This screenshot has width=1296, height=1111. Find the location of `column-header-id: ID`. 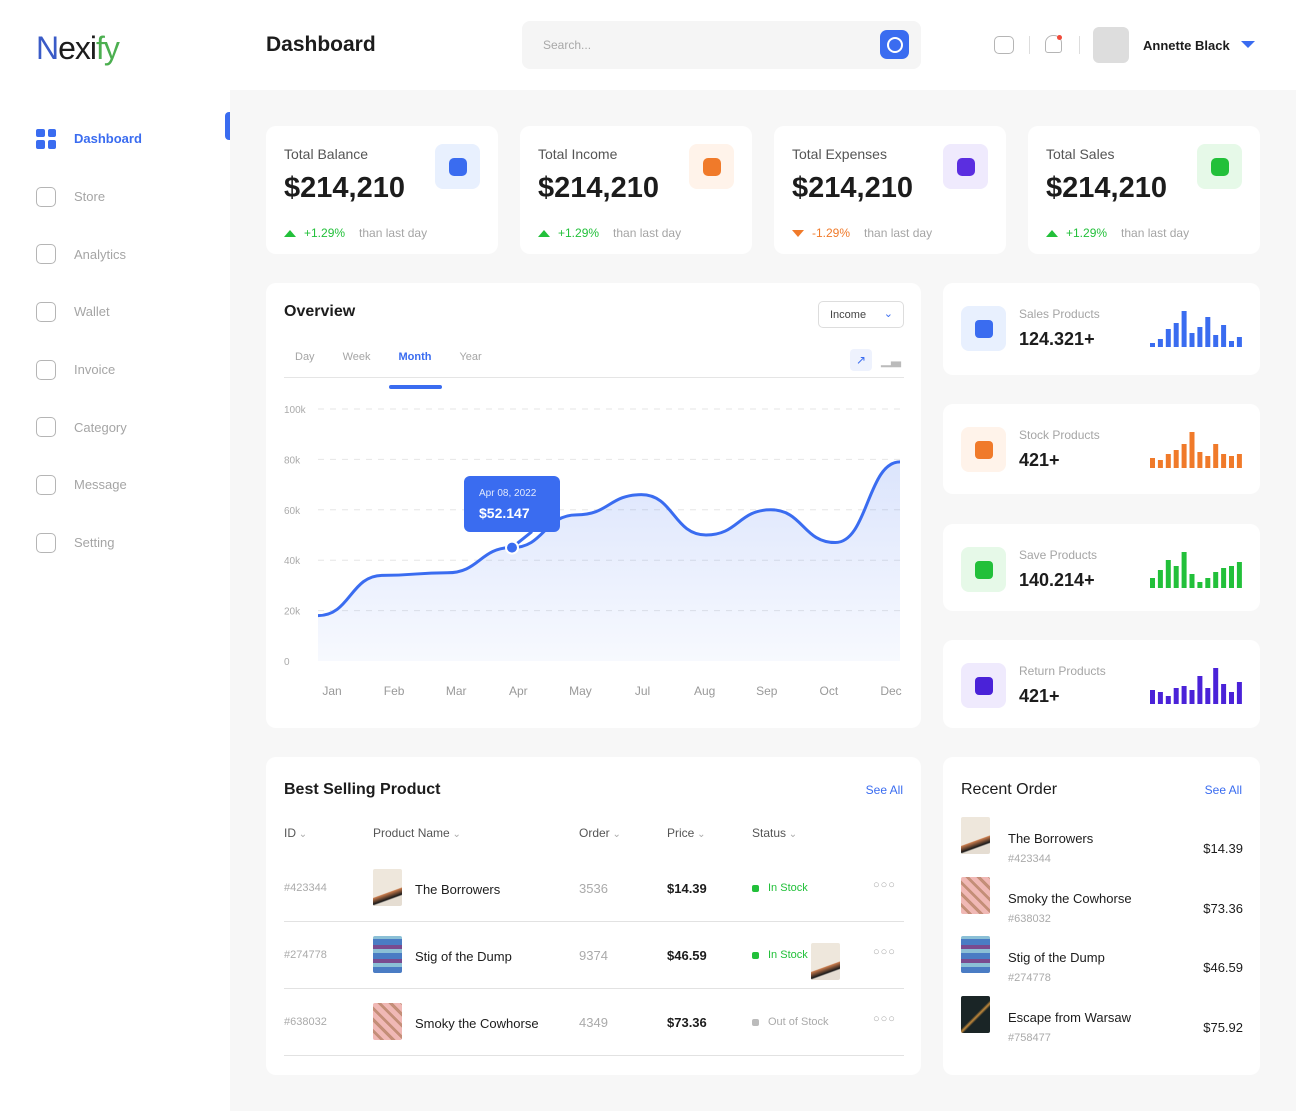

column-header-id: ID is located at coordinates (295, 833).